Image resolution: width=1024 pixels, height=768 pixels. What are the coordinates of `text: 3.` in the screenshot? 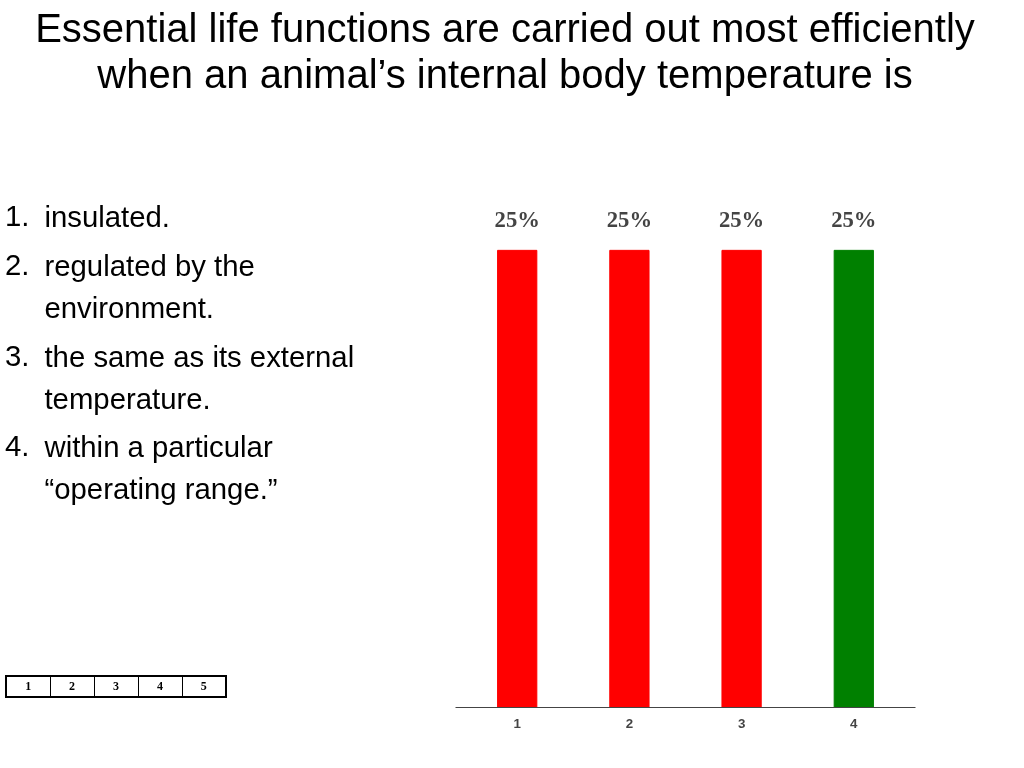 It's located at (18, 355).